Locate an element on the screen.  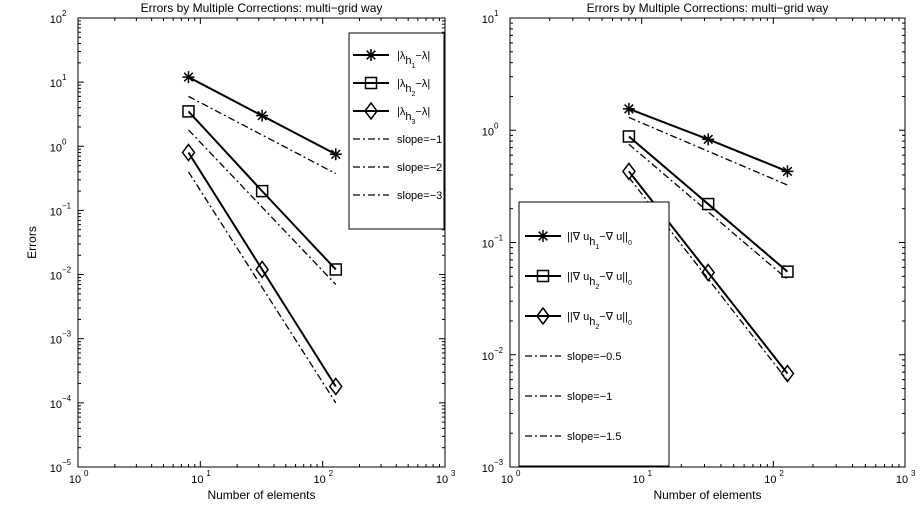
x-tick-exponent: 2 is located at coordinates (781, 473).